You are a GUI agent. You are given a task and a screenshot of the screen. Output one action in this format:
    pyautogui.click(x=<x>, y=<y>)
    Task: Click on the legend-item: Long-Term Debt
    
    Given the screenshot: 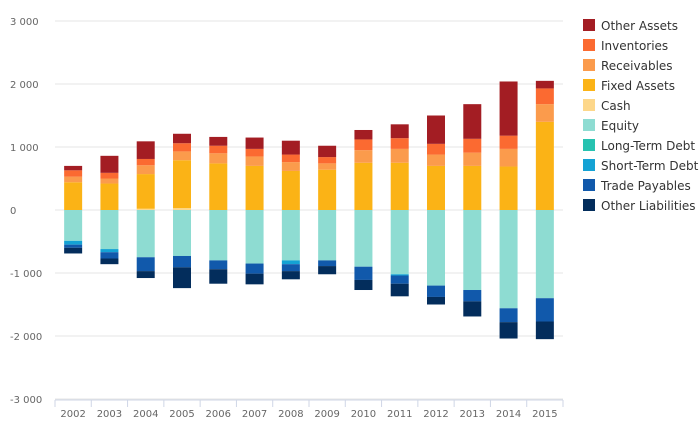 What is the action you would take?
    pyautogui.click(x=639, y=146)
    